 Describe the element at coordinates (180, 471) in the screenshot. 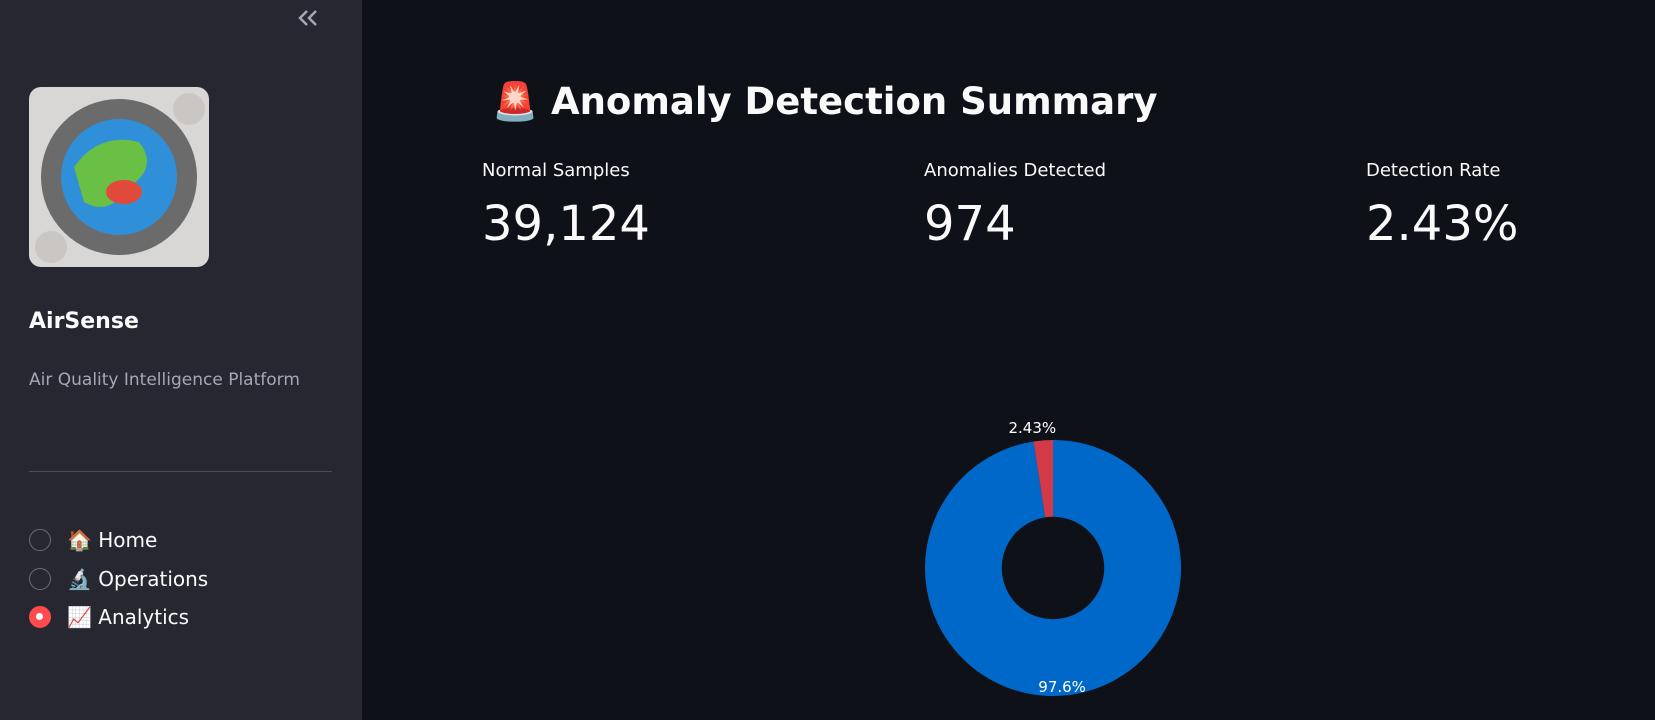

I see `divider` at that location.